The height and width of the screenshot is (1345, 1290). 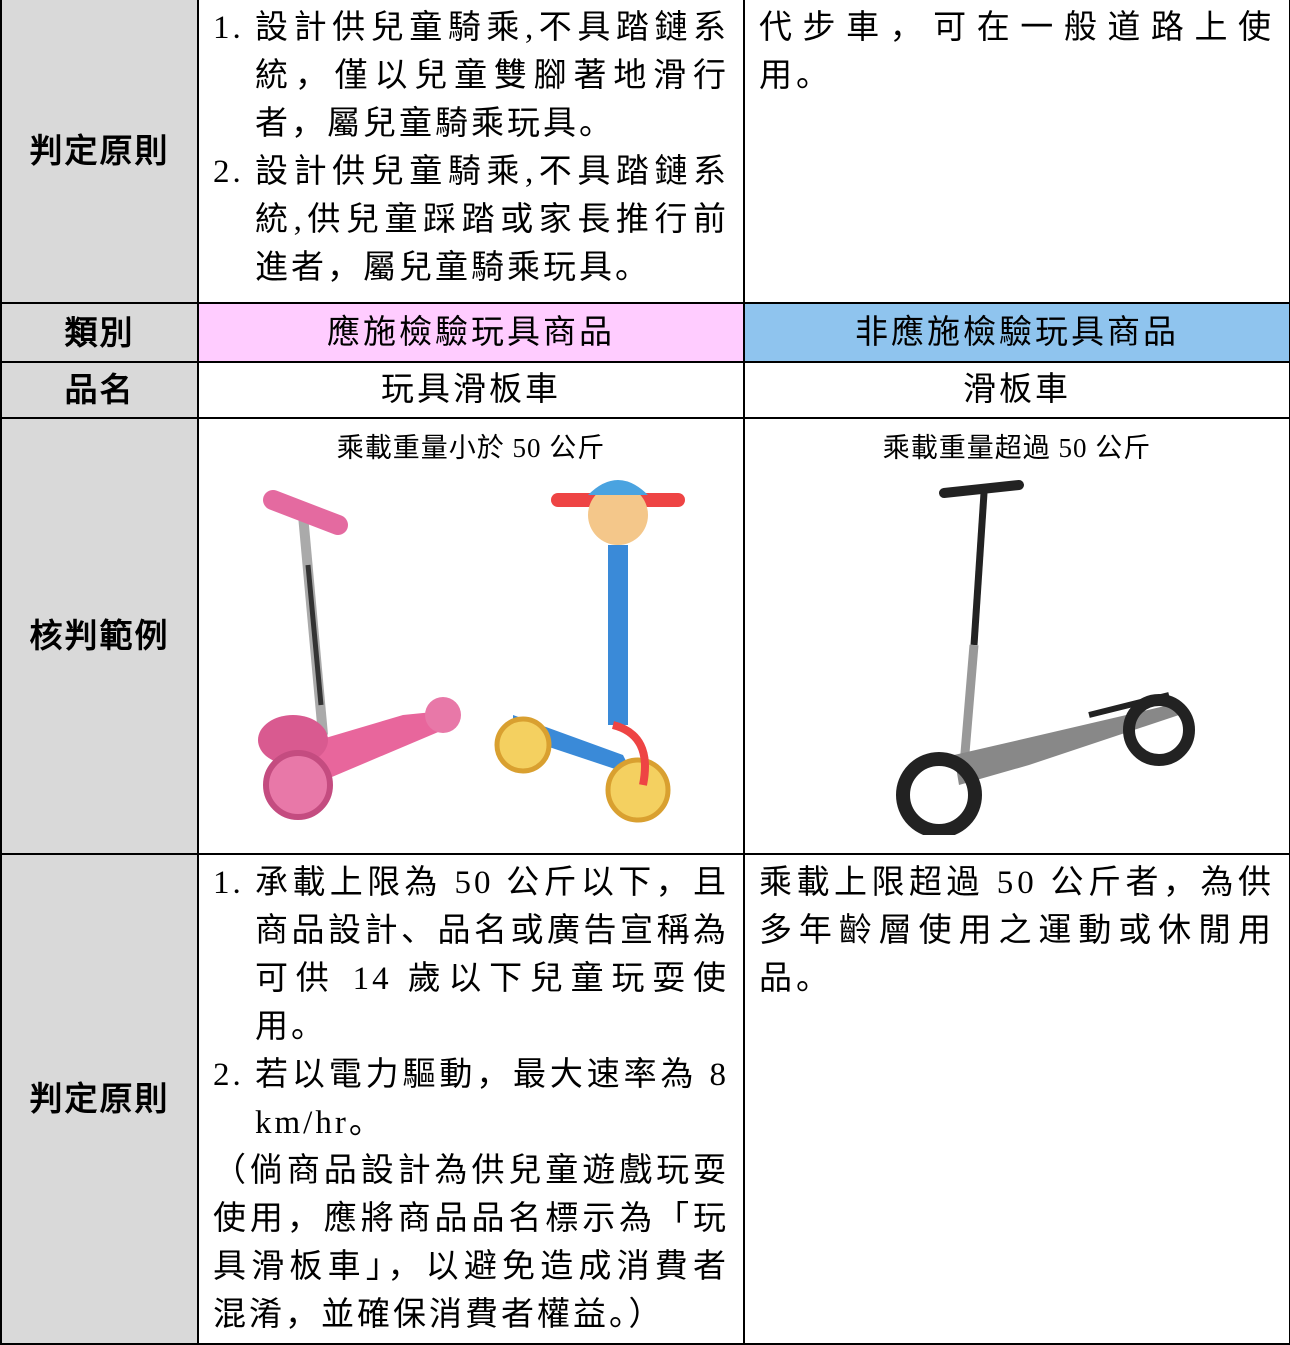 I want to click on cell: 乘載重量小於 50 公斤, so click(x=471, y=636).